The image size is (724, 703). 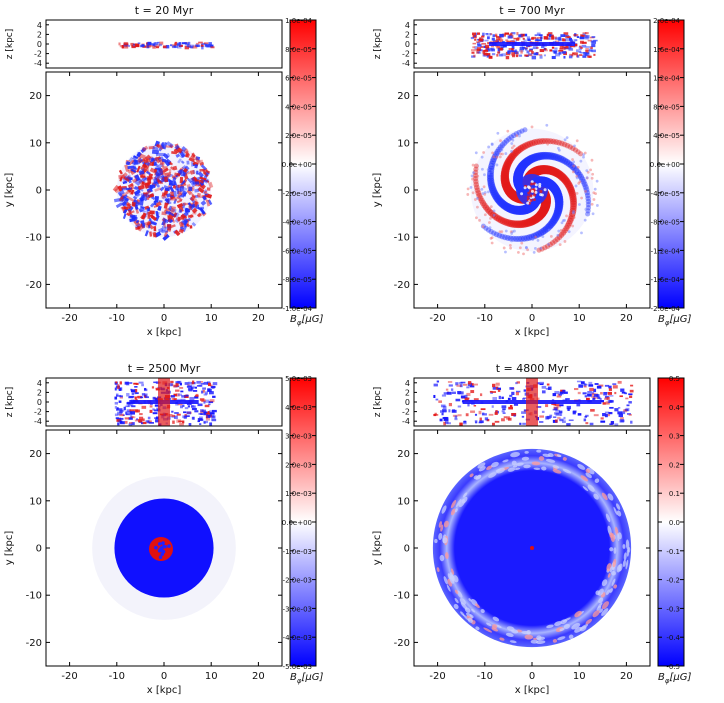 I want to click on colorbar-tick-label: 1.0e-04, so click(x=298, y=21).